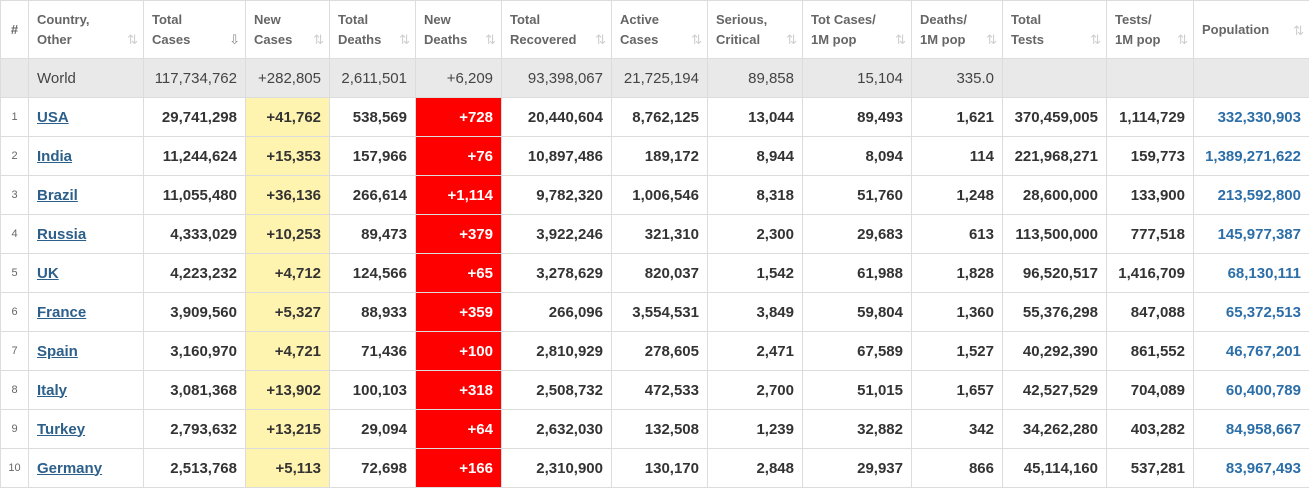 The height and width of the screenshot is (488, 1309). Describe the element at coordinates (458, 195) in the screenshot. I see `new-deaths-cell: +1,114` at that location.